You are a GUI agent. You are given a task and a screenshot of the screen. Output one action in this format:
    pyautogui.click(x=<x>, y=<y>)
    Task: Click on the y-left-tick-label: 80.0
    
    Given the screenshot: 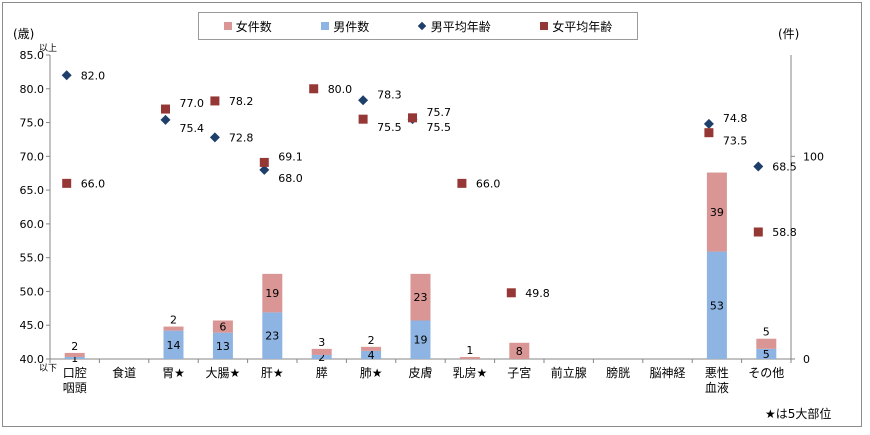 What is the action you would take?
    pyautogui.click(x=32, y=89)
    